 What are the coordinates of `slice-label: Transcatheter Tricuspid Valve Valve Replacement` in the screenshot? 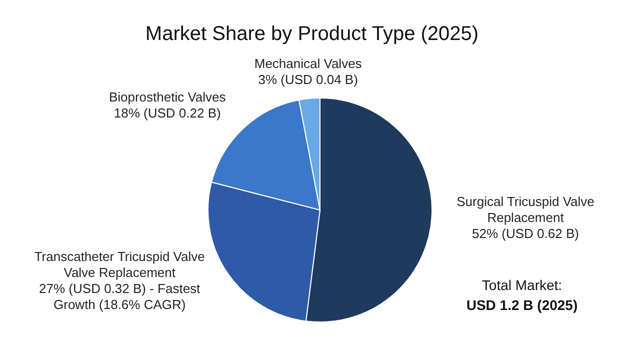 It's located at (119, 264).